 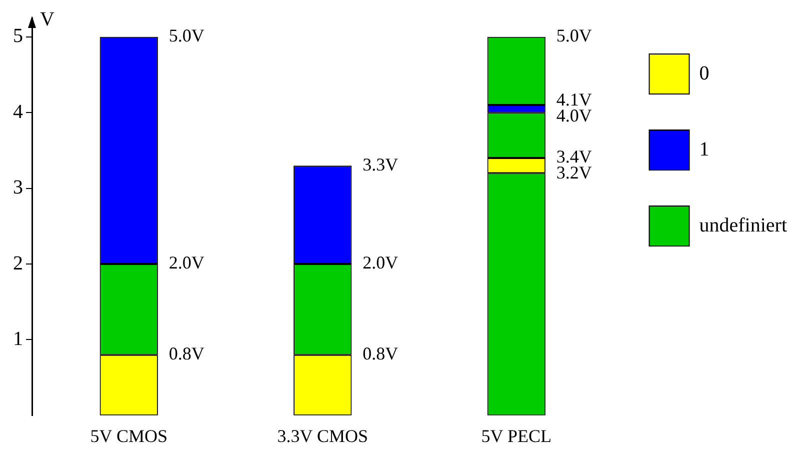 What do you see at coordinates (129, 436) in the screenshot?
I see `x-tick-label: 5V CMOS` at bounding box center [129, 436].